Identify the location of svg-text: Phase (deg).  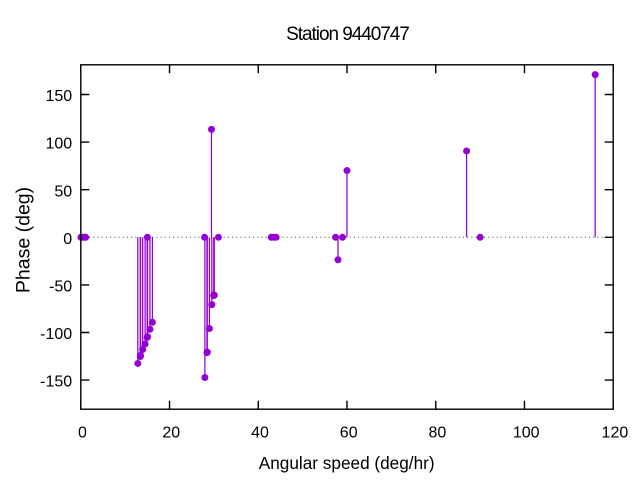
(24, 240).